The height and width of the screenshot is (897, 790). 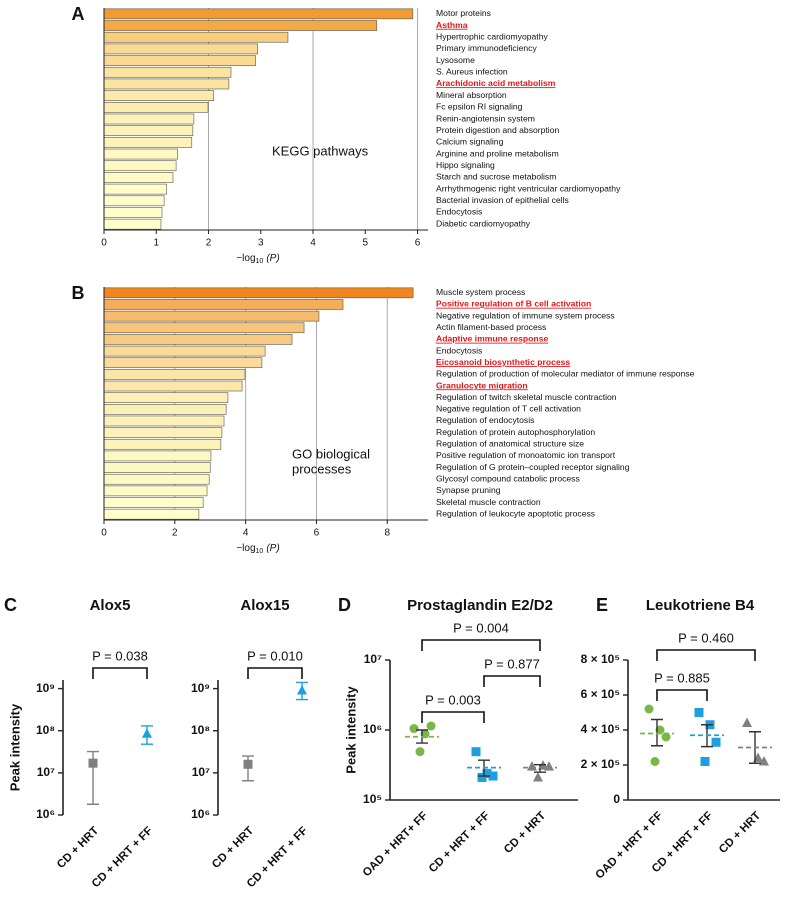 What do you see at coordinates (14, 747) in the screenshot?
I see `y-axis-label: Peak intensity` at bounding box center [14, 747].